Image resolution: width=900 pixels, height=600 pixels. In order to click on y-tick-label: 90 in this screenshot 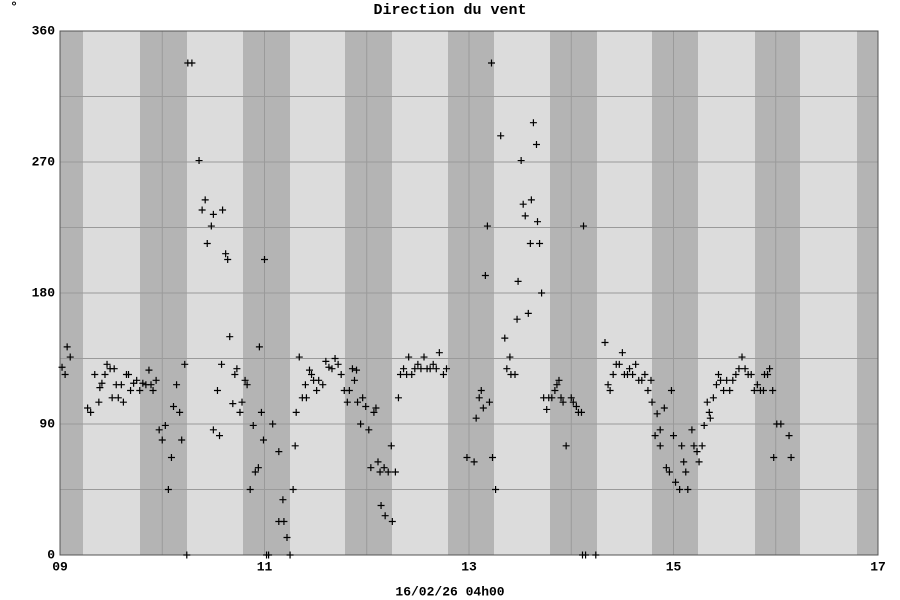, I will do `click(47, 423)`.